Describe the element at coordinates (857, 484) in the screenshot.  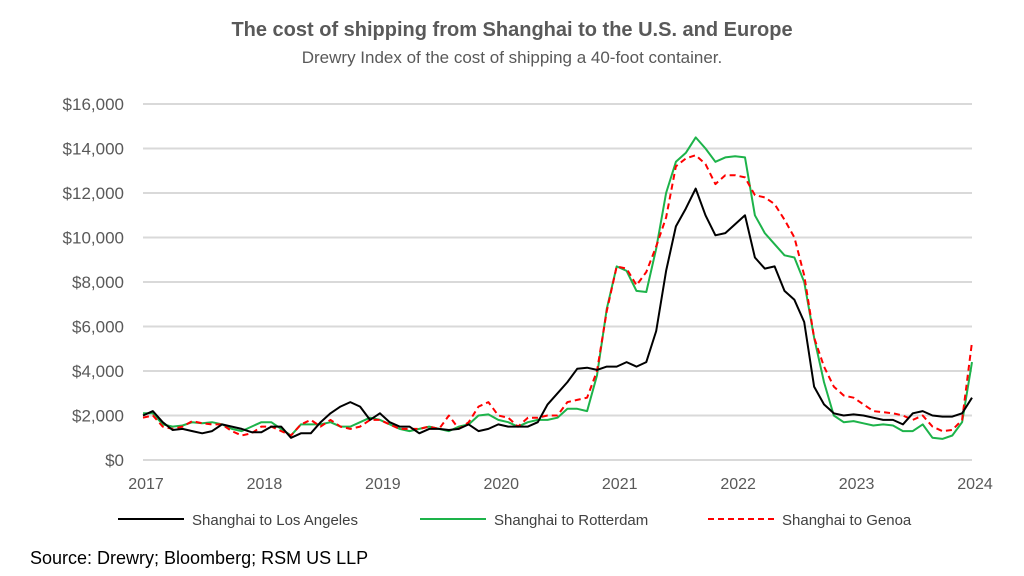
I see `x-tick-label: 2023` at that location.